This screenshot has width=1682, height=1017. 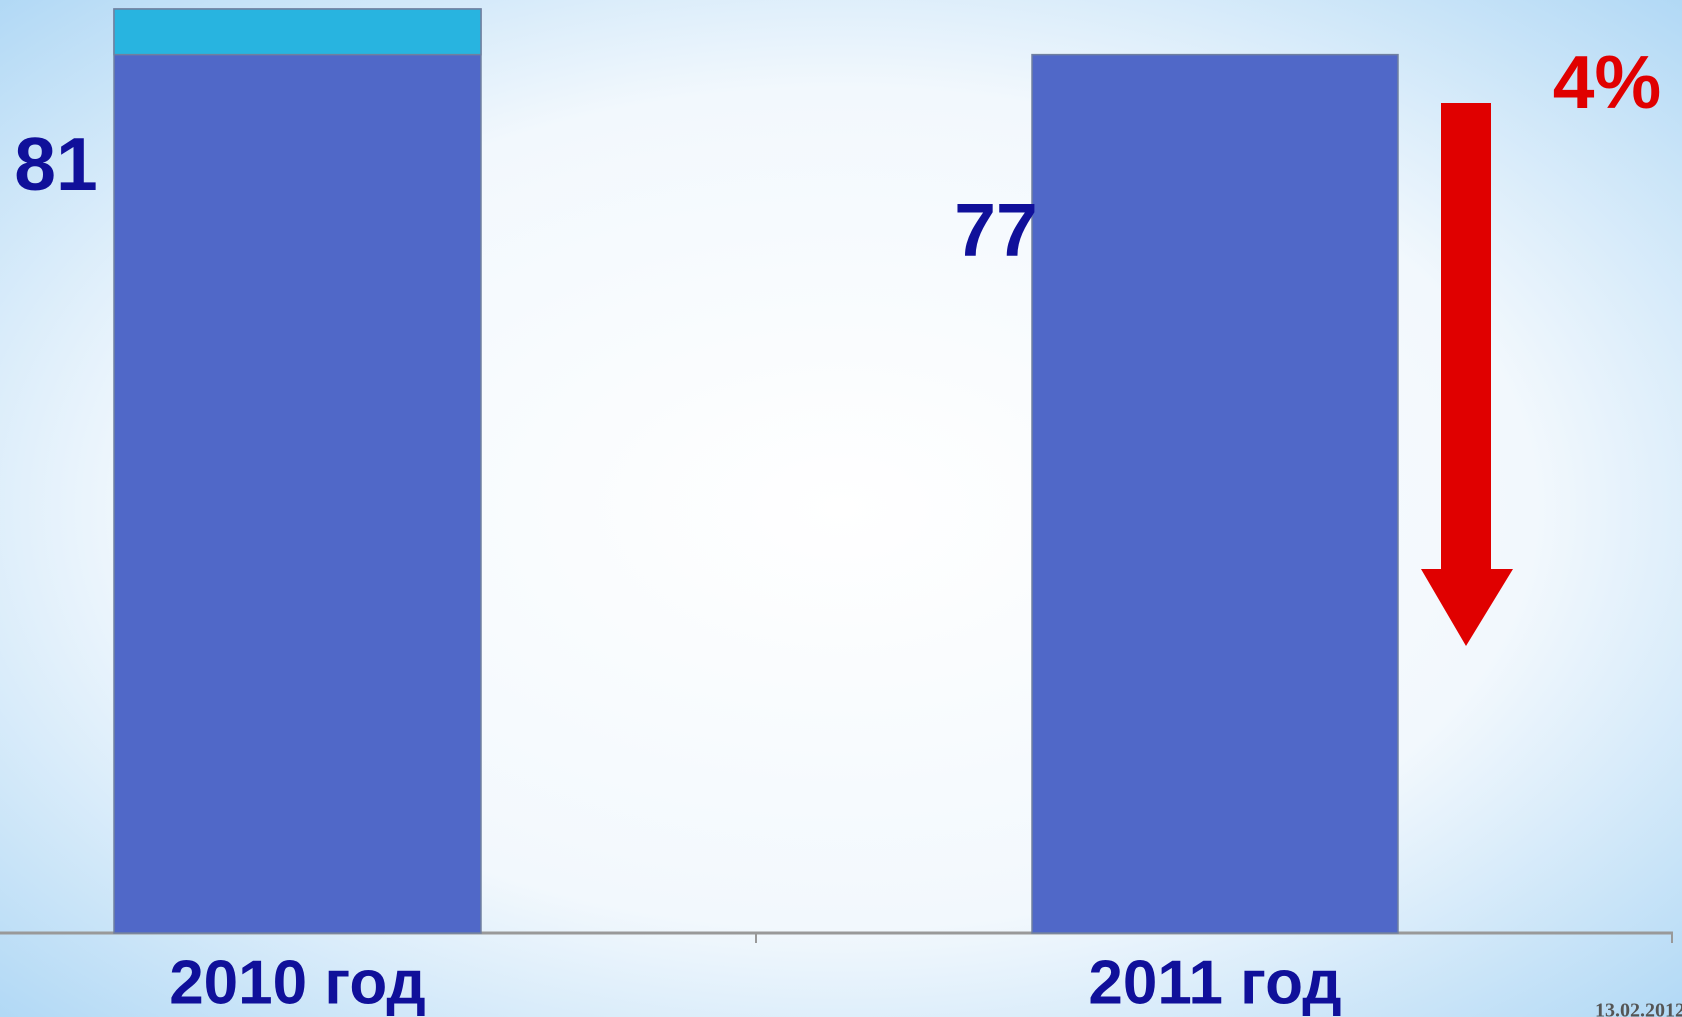 What do you see at coordinates (1607, 82) in the screenshot?
I see `annotation: 4%` at bounding box center [1607, 82].